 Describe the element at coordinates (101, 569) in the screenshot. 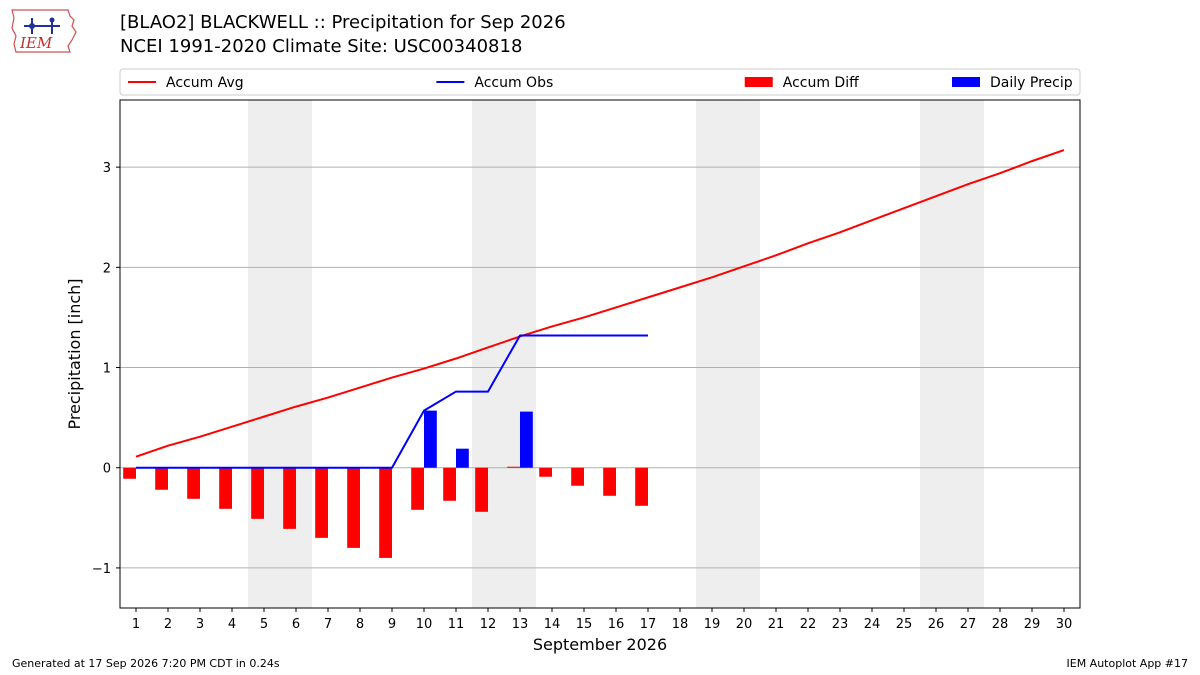

I see `y-tick-label: −1` at that location.